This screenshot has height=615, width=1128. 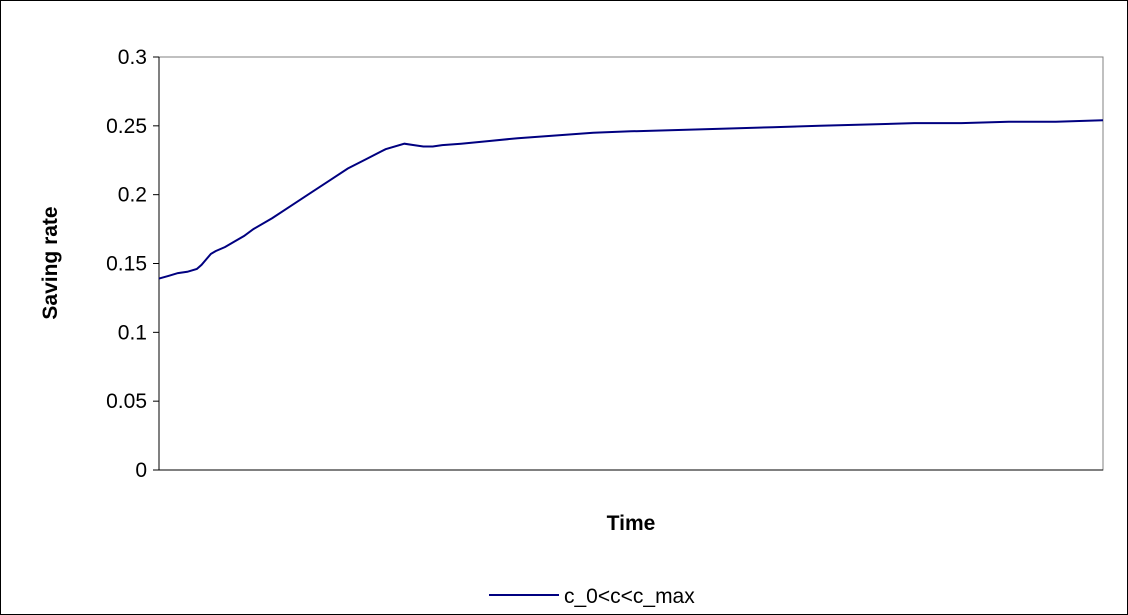 What do you see at coordinates (132, 195) in the screenshot?
I see `y-tick-label: 0.2` at bounding box center [132, 195].